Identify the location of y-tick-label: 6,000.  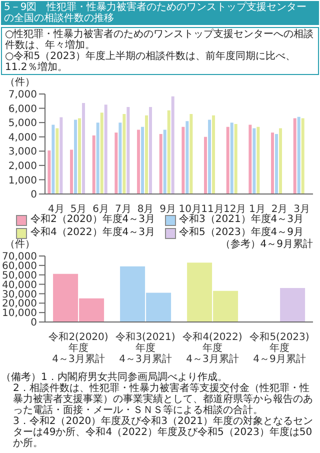
(22, 109).